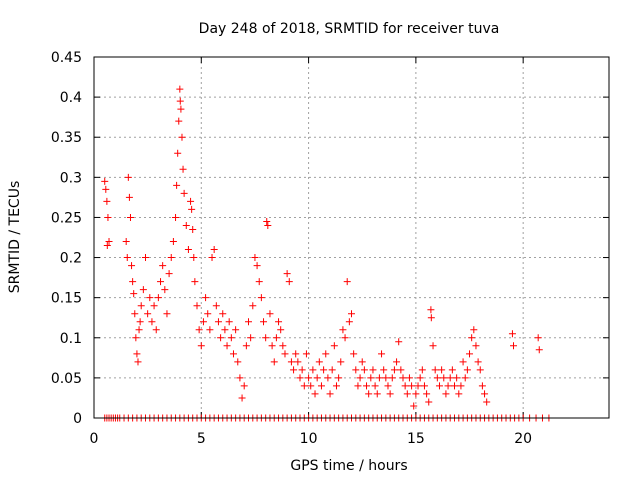 The height and width of the screenshot is (480, 640). I want to click on y-tick-label: 0.1, so click(71, 339).